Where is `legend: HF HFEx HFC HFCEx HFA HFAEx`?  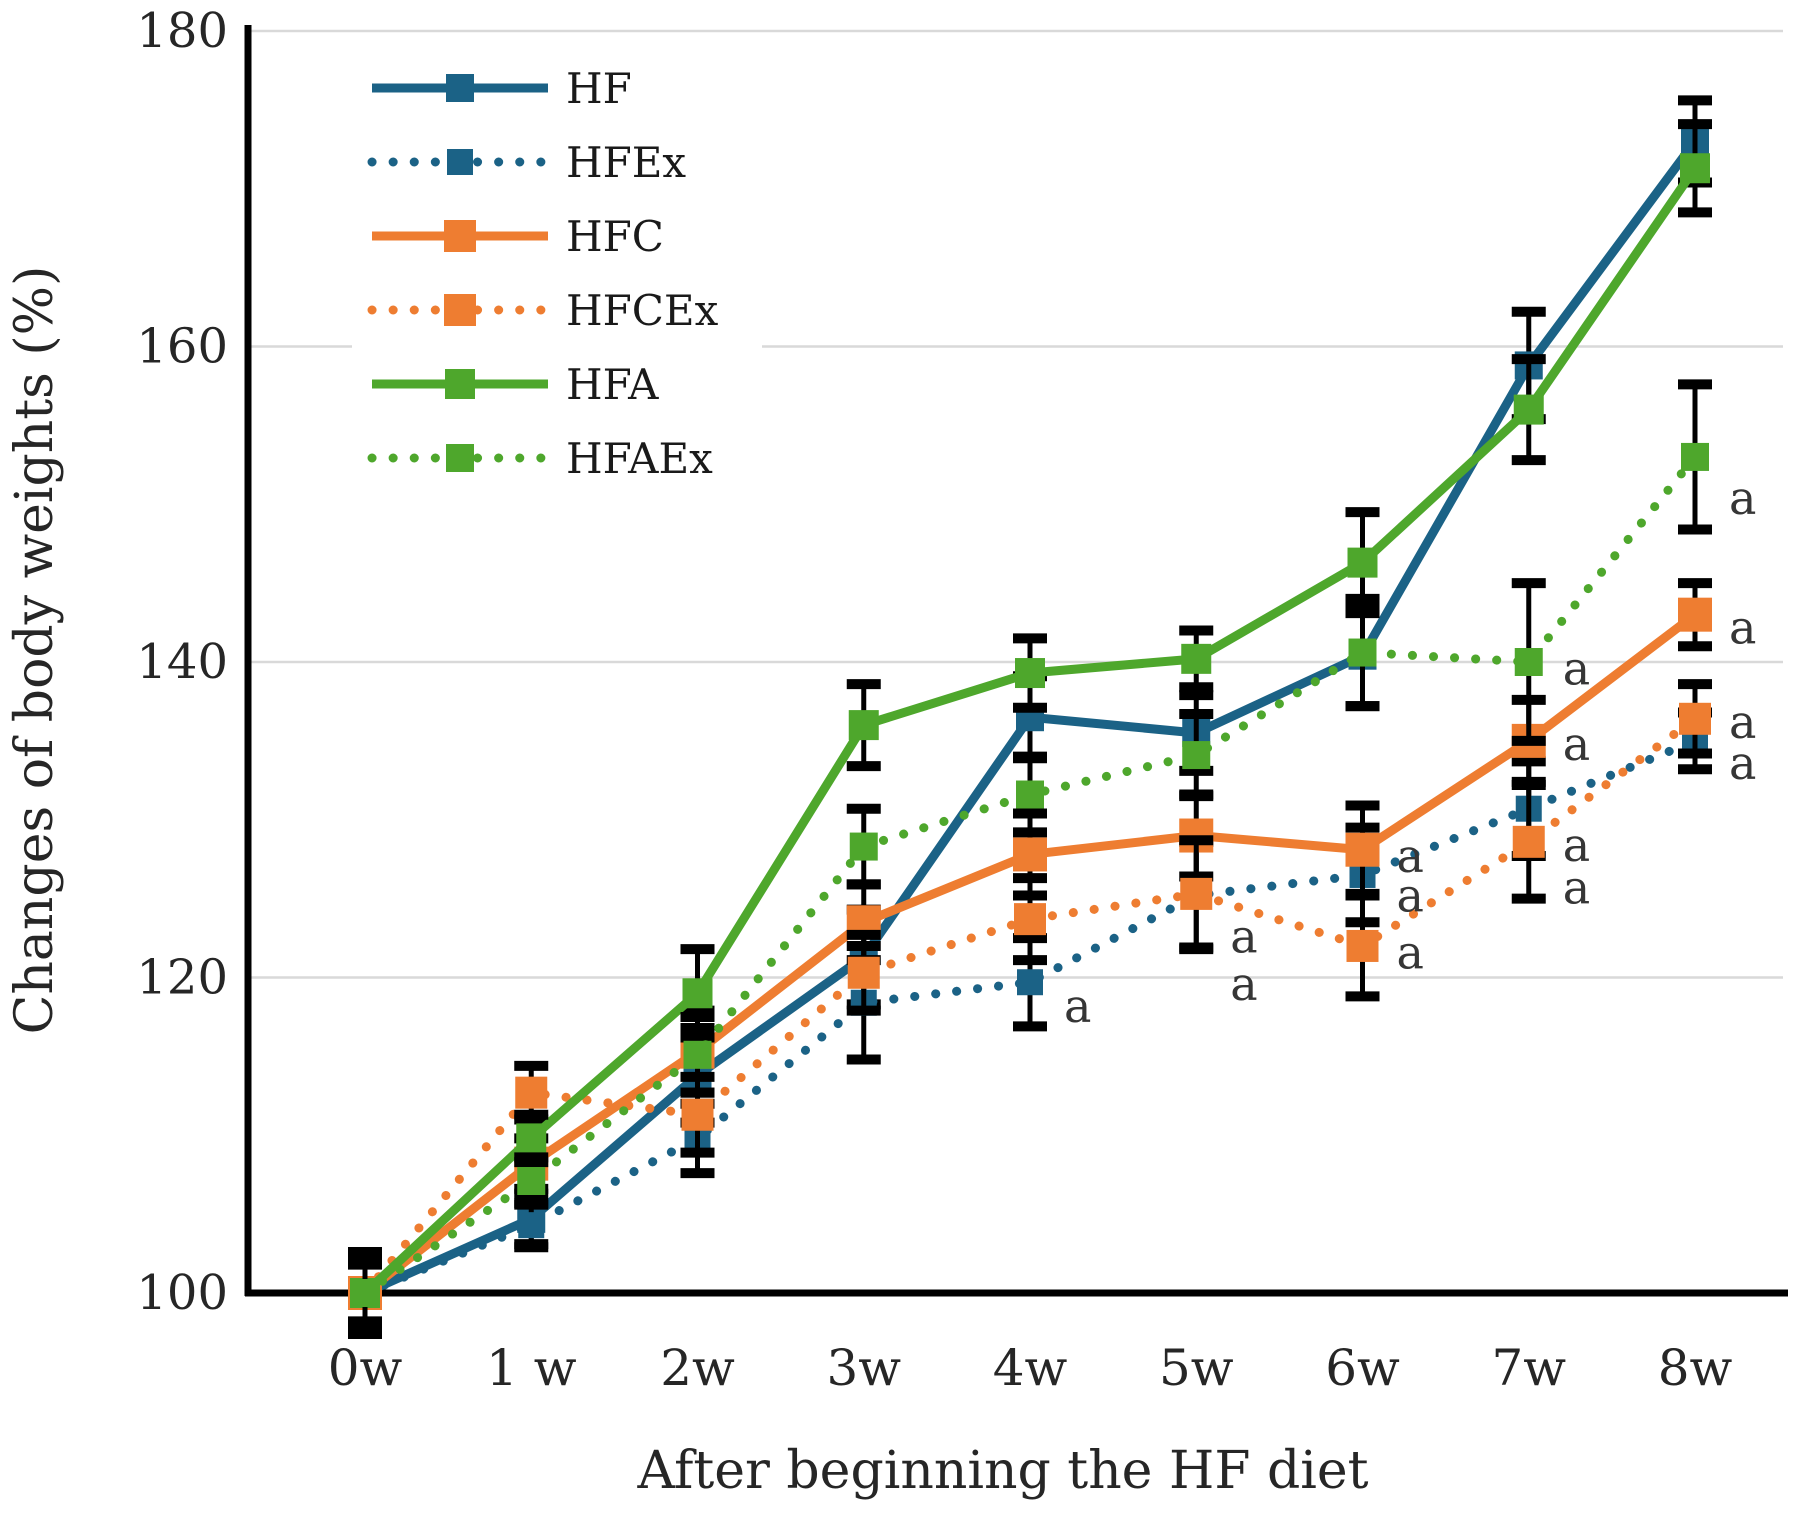
legend: HF HFEx HFC HFCEx HFA HFAEx is located at coordinates (557, 270).